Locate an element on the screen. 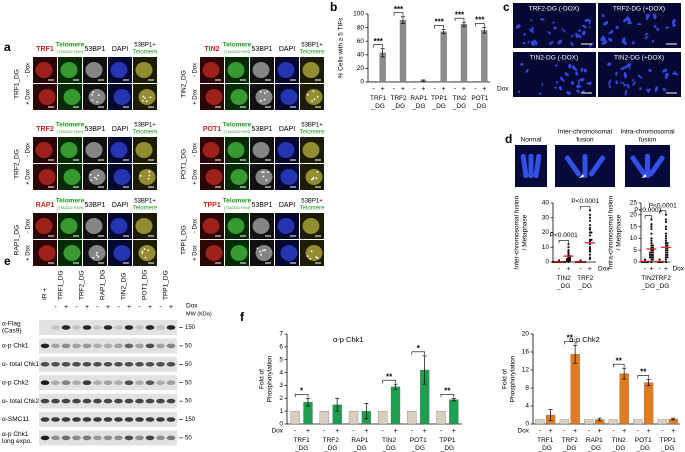 Image resolution: width=685 pixels, height=452 pixels. y-tick-label: 100 is located at coordinates (358, 14).